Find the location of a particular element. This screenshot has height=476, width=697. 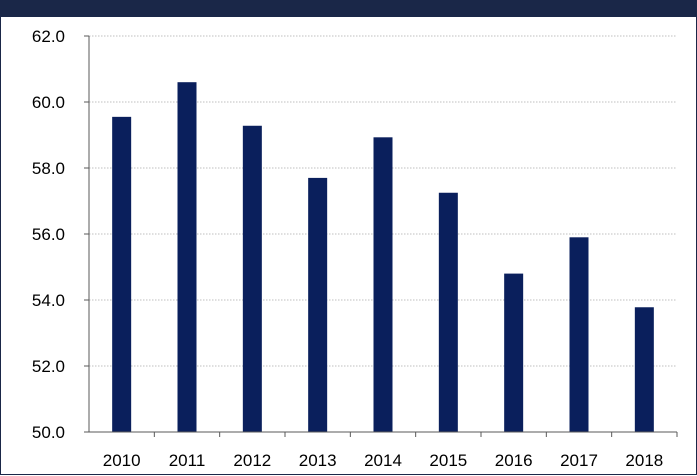

x-tick-label: 2014 is located at coordinates (383, 460).